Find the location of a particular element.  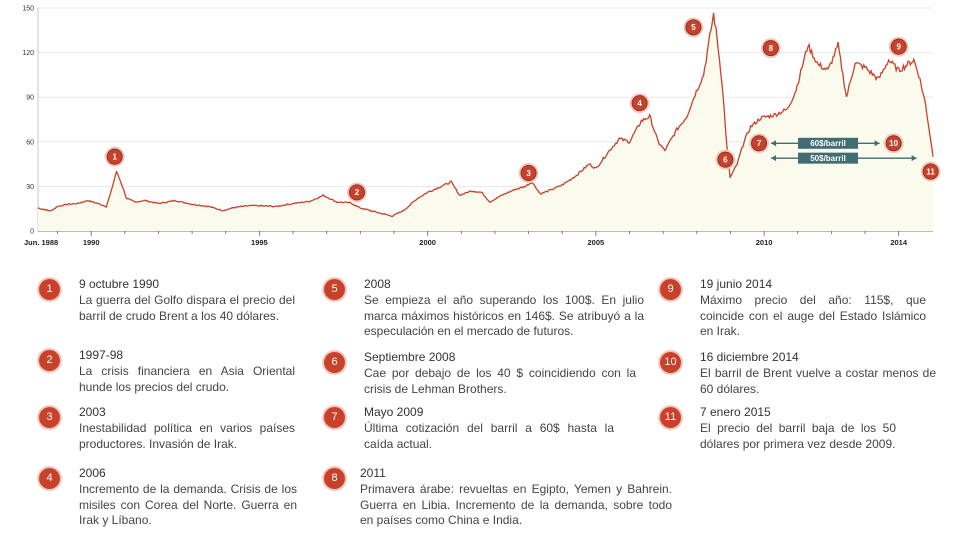

marker-label: 4 is located at coordinates (639, 103).